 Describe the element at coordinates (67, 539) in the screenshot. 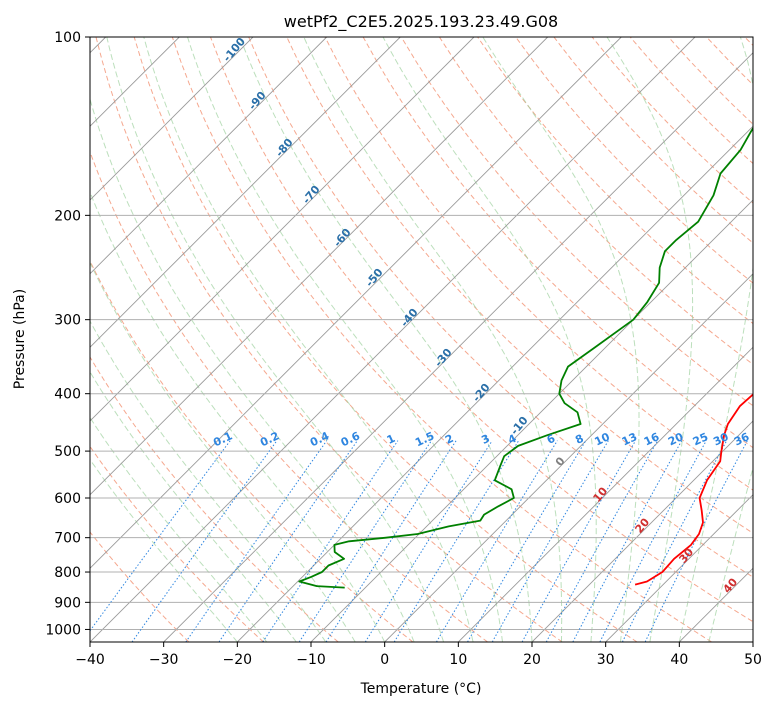

I see `y-tick-label: 700` at that location.